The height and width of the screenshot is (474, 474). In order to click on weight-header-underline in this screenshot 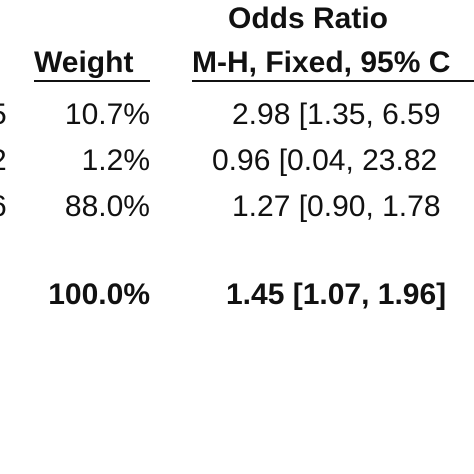, I will do `click(92, 81)`.